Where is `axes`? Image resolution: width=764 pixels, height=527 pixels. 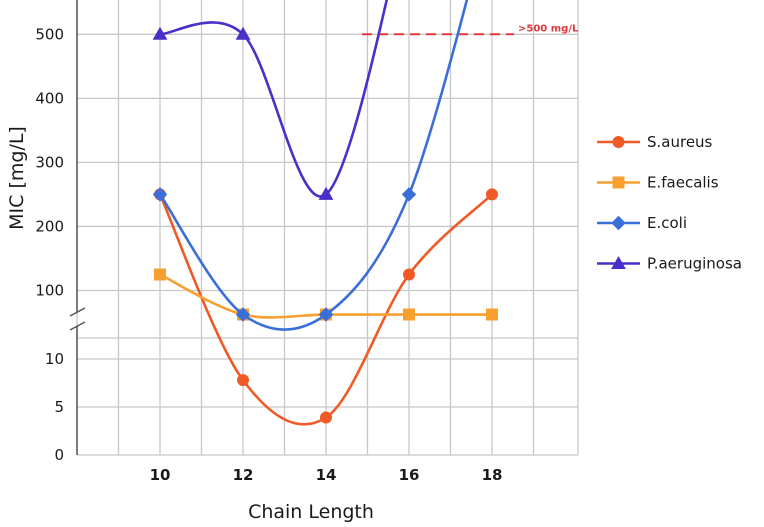 axes is located at coordinates (77, 227).